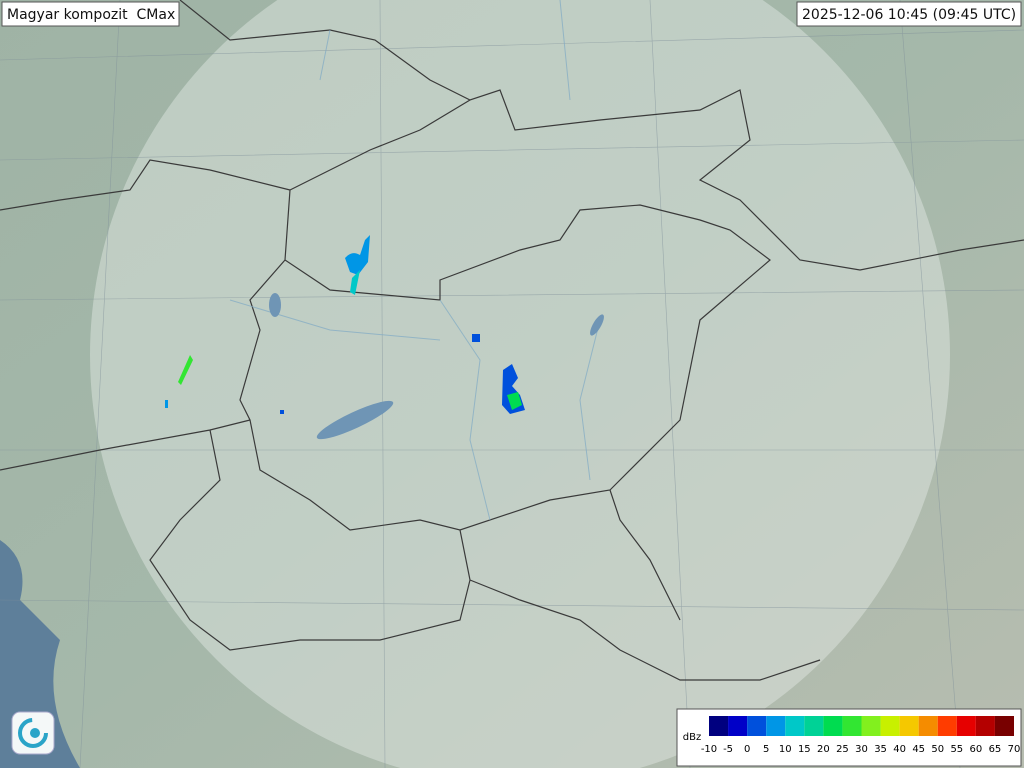  I want to click on timestamp: 2025-12-06 10:45 (09:45 UTC), so click(909, 15).